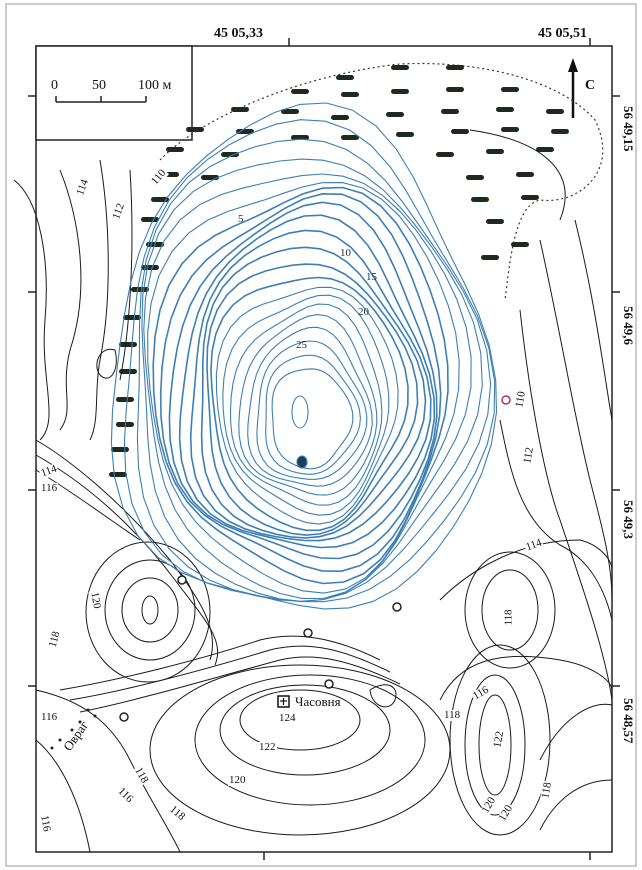 The height and width of the screenshot is (870, 642). What do you see at coordinates (283, 701) in the screenshot?
I see `chapel-icon` at bounding box center [283, 701].